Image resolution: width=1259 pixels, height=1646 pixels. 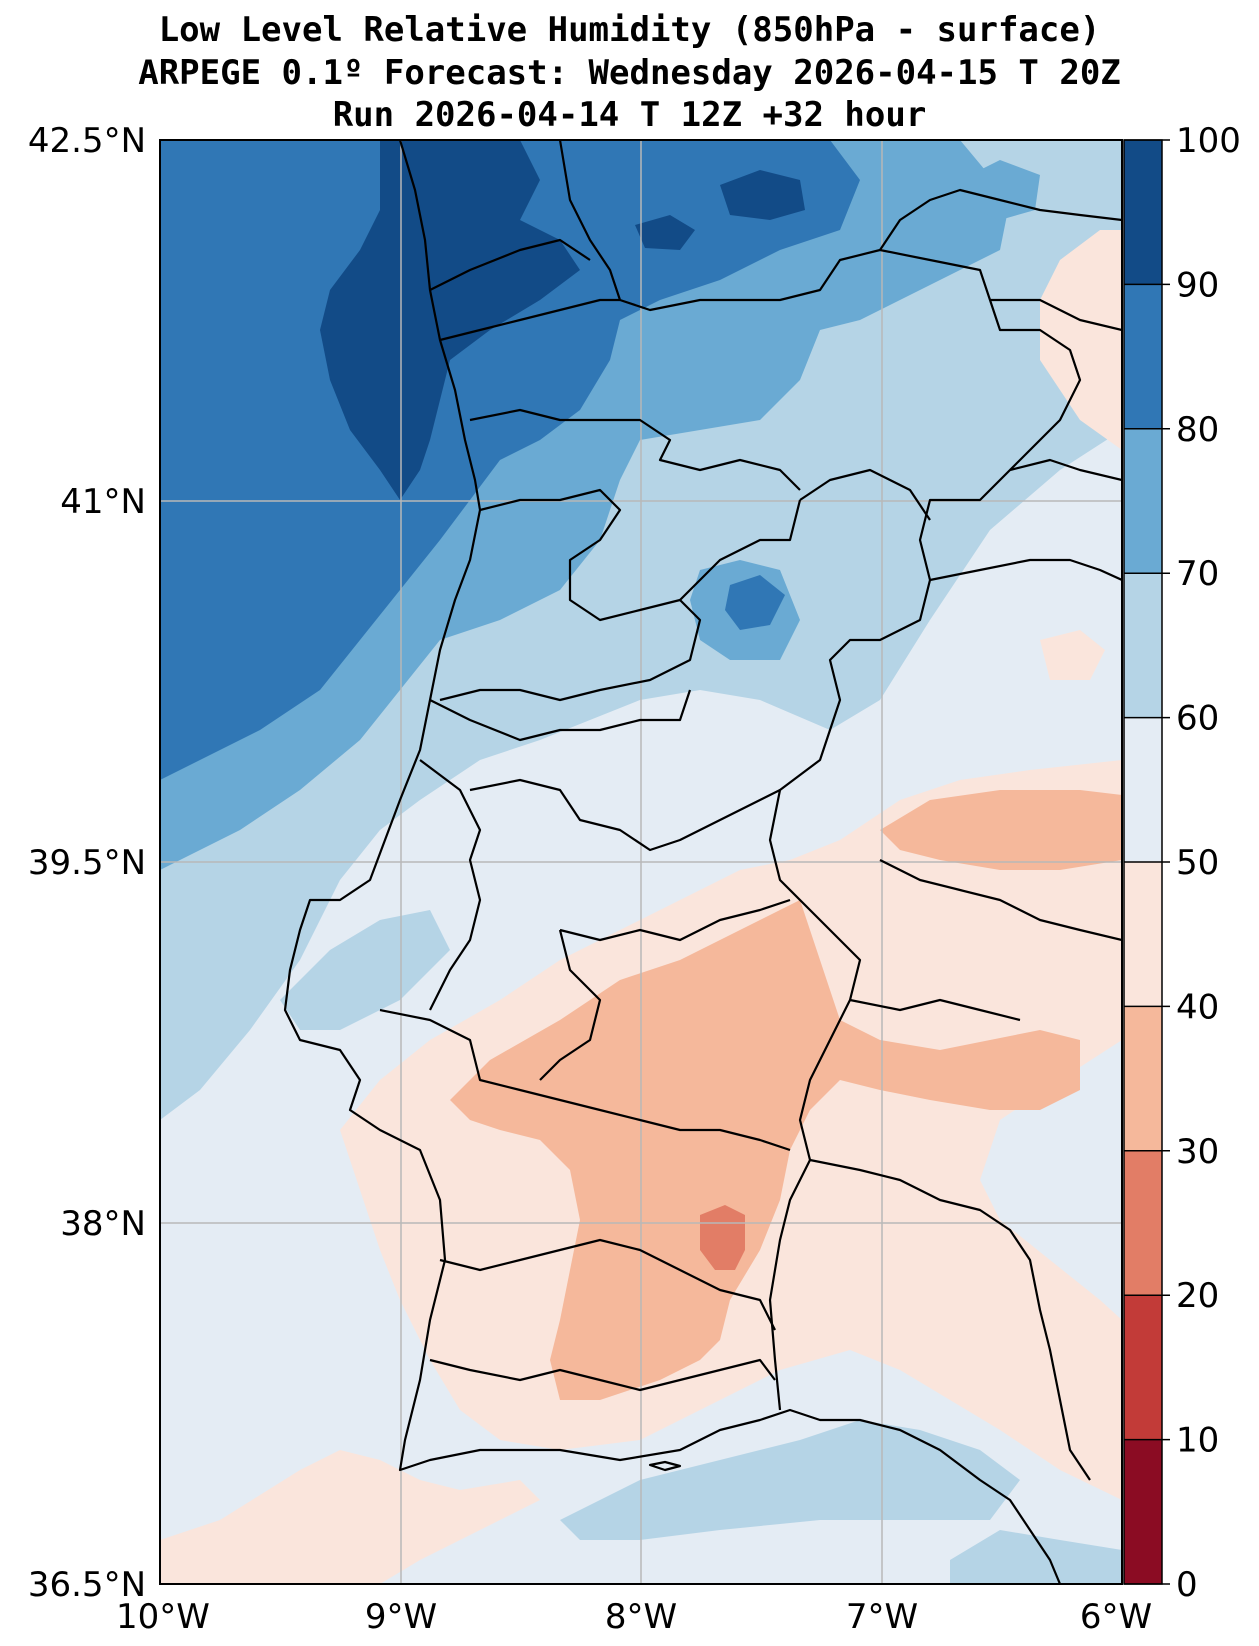 What do you see at coordinates (570, 595) in the screenshot?
I see `border-region-coimbra` at bounding box center [570, 595].